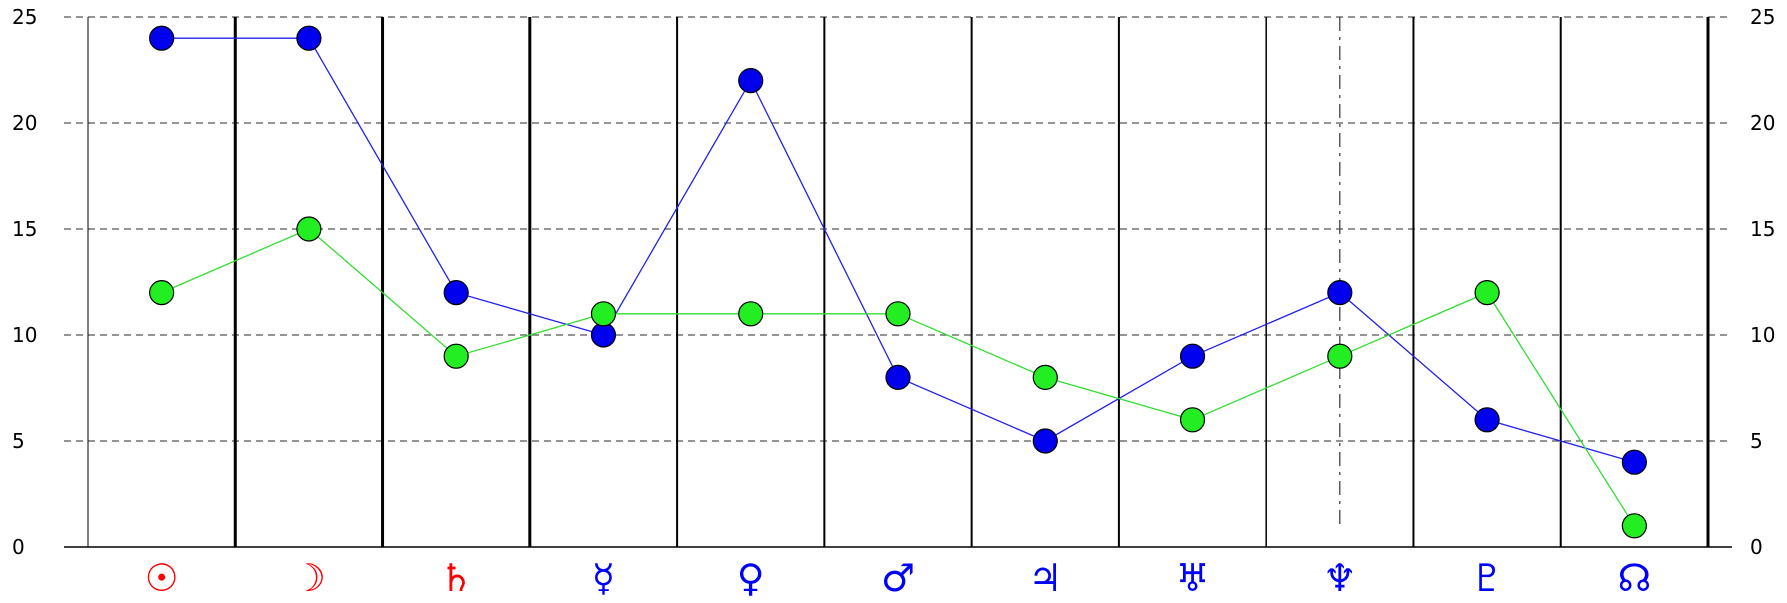 This screenshot has height=603, width=1787. I want to click on y-tick-label-right: 20, so click(1762, 123).